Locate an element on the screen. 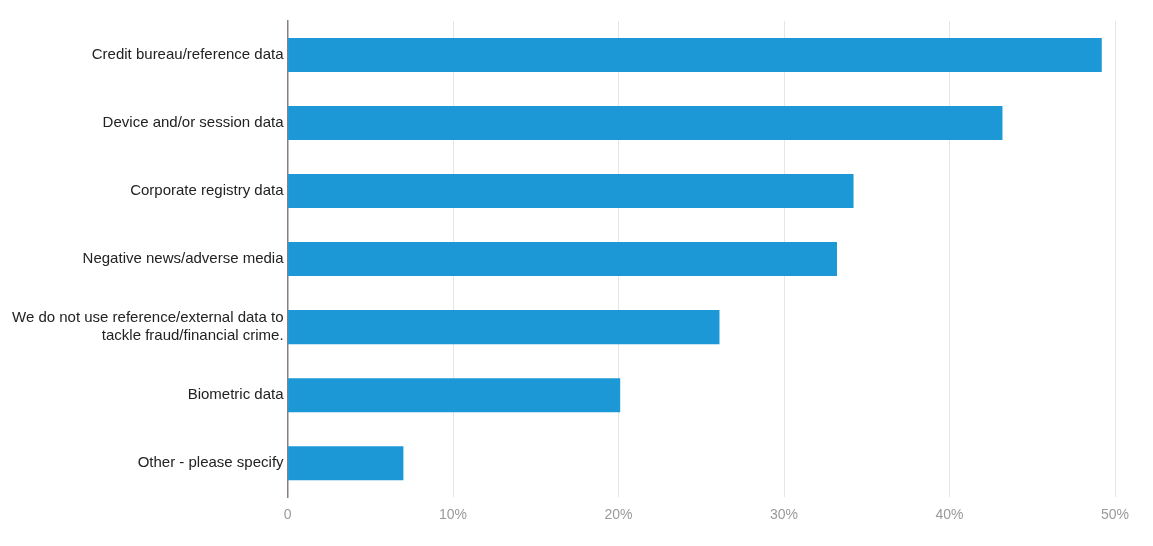 Image resolution: width=1153 pixels, height=546 pixels. x-tick-label: 50% is located at coordinates (1115, 514).